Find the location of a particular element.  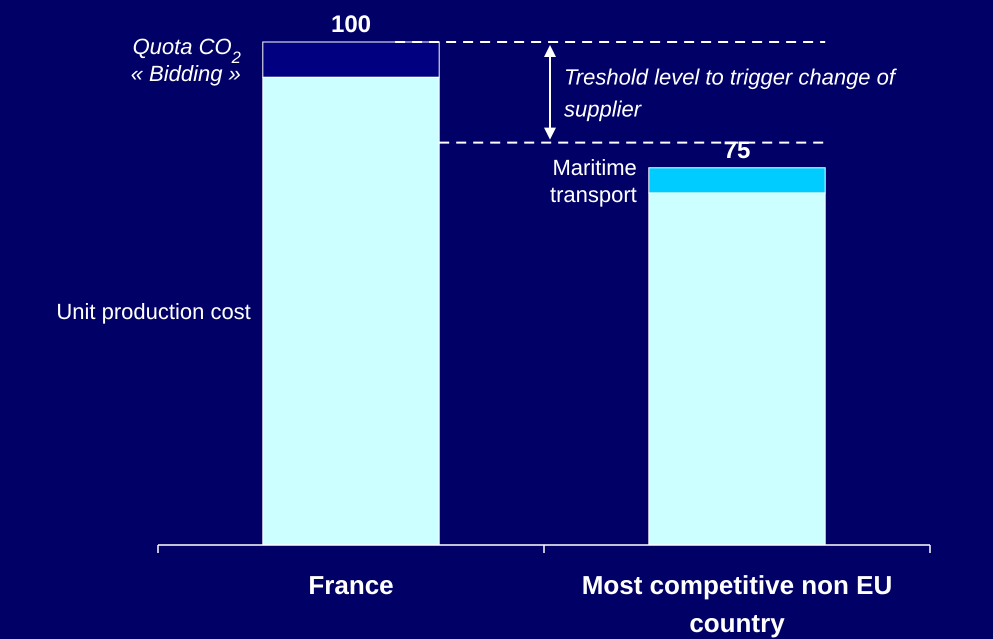

x-tick-label: France is located at coordinates (351, 585).